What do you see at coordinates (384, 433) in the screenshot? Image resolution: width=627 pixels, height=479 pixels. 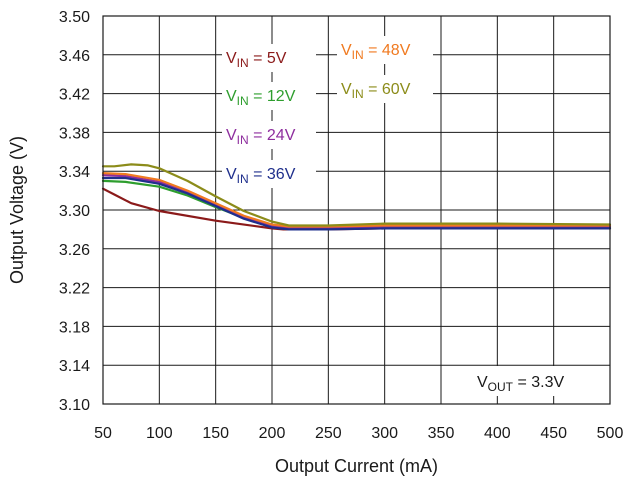 I see `x-tick-label: 300` at bounding box center [384, 433].